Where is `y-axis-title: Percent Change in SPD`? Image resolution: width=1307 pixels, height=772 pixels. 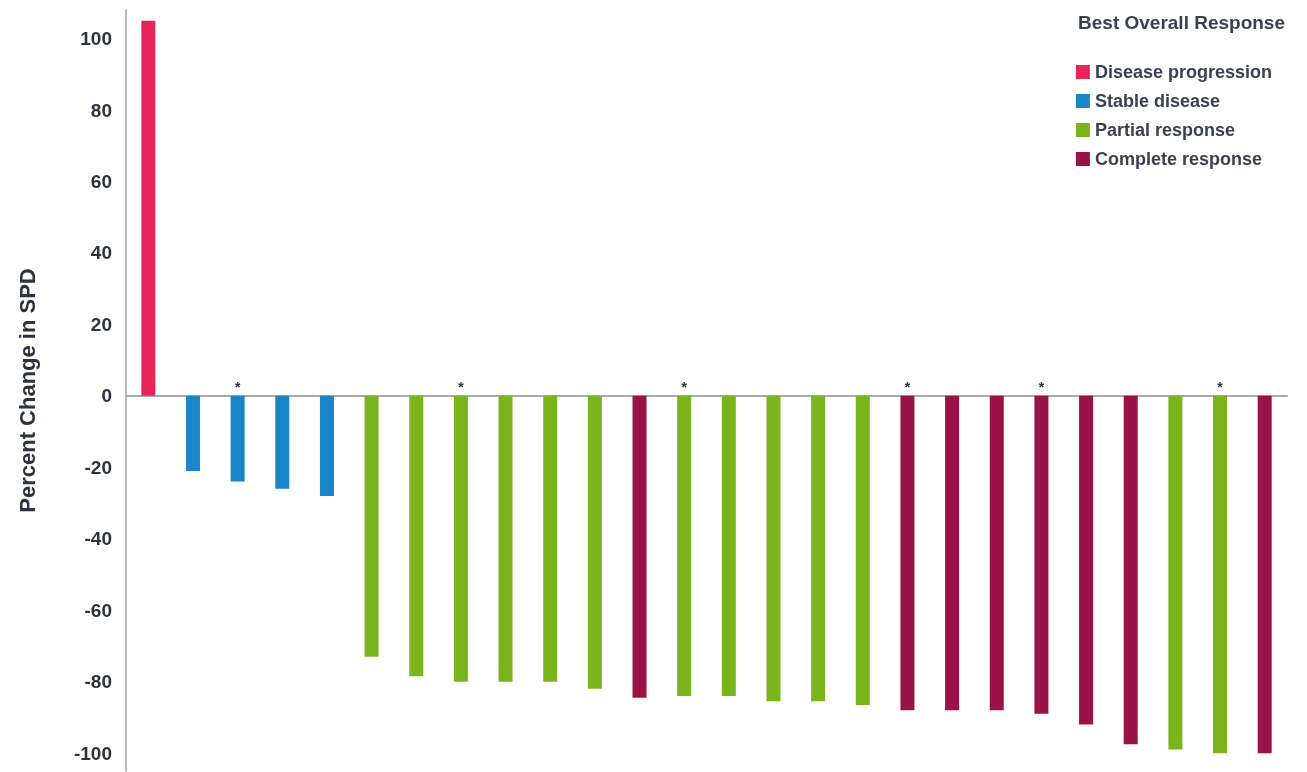
y-axis-title: Percent Change in SPD is located at coordinates (27, 390).